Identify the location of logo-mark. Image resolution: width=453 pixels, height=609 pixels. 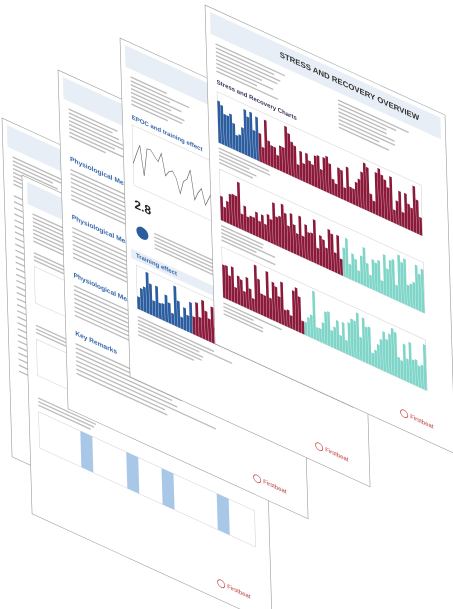
(404, 414).